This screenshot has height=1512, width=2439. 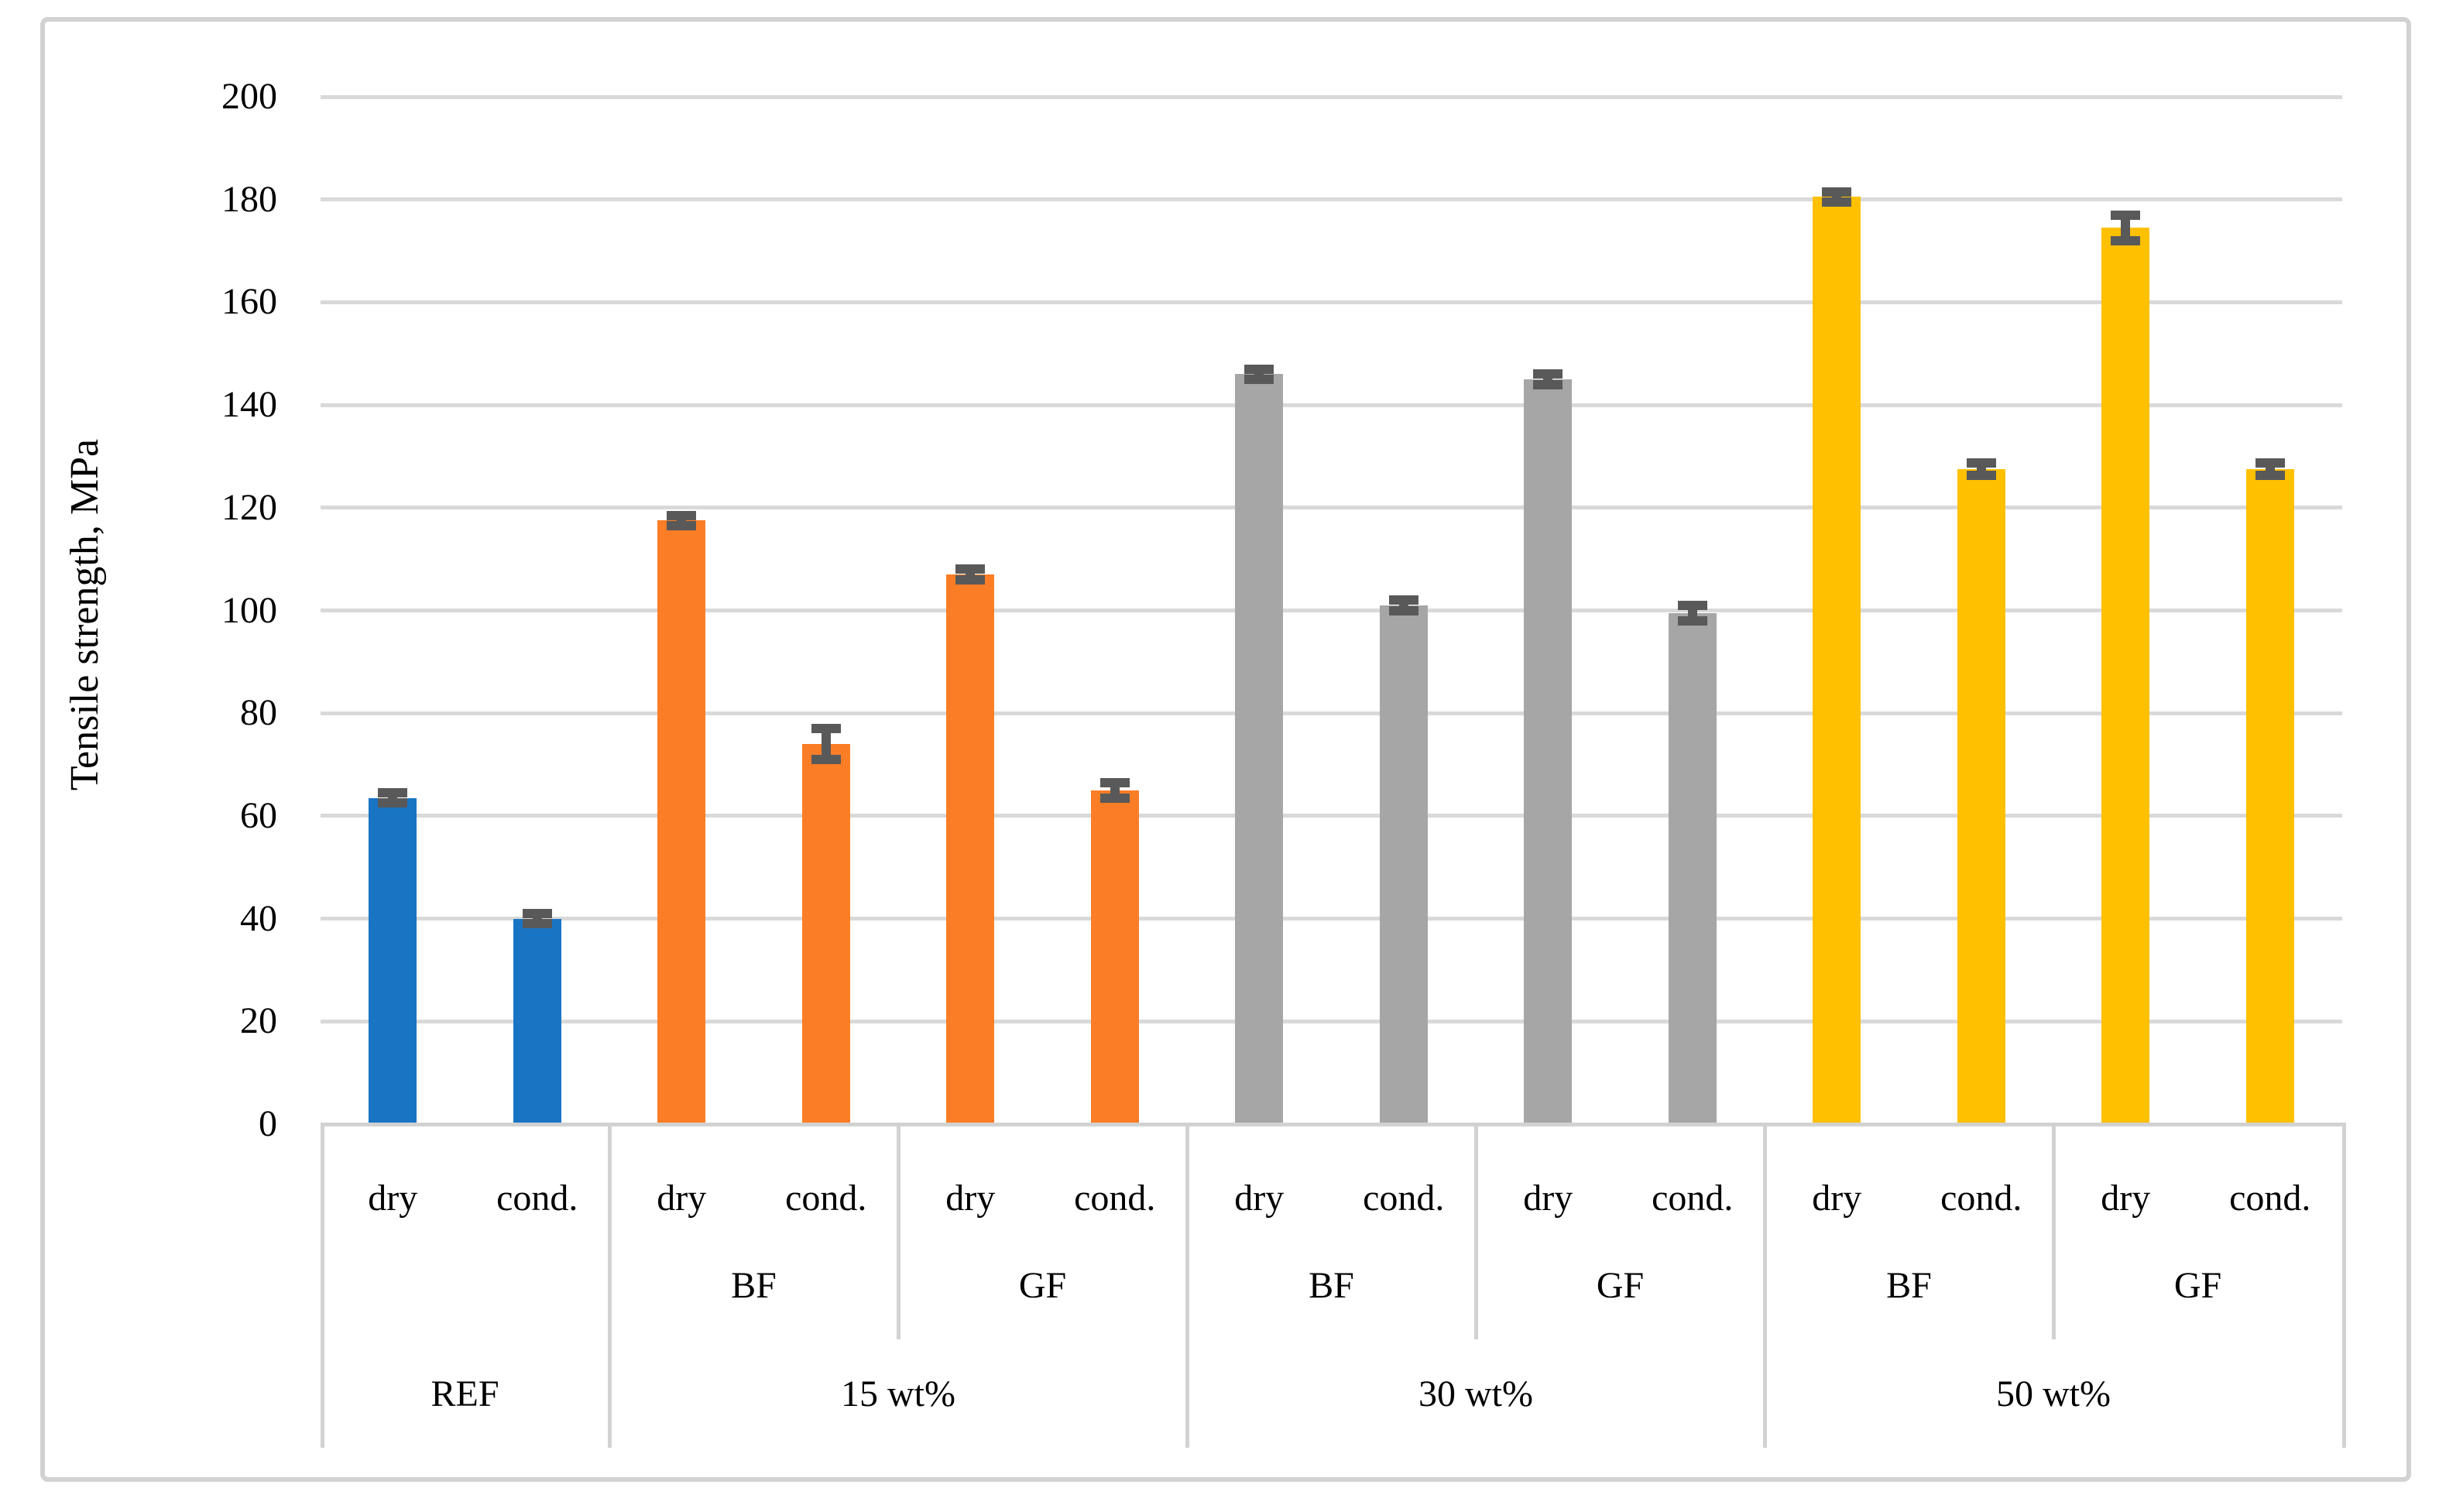 I want to click on bar-15wt-GF-dry, so click(x=970, y=849).